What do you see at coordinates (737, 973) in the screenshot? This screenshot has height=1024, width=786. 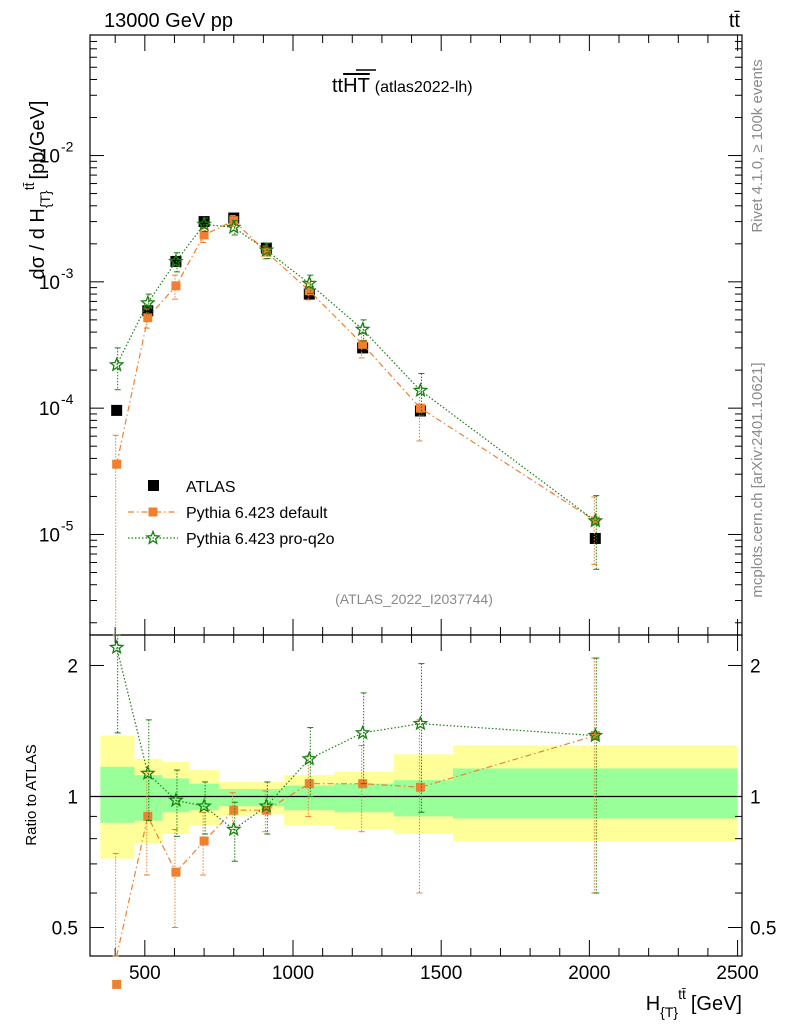 I see `x-tick-label: 2500` at bounding box center [737, 973].